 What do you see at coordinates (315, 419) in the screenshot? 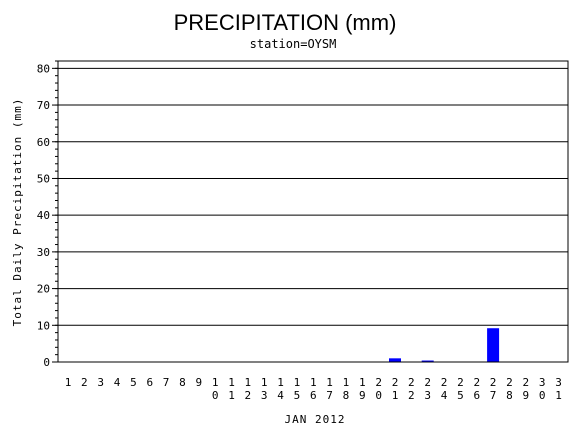
I see `x-axis-label: JAN 2012` at bounding box center [315, 419].